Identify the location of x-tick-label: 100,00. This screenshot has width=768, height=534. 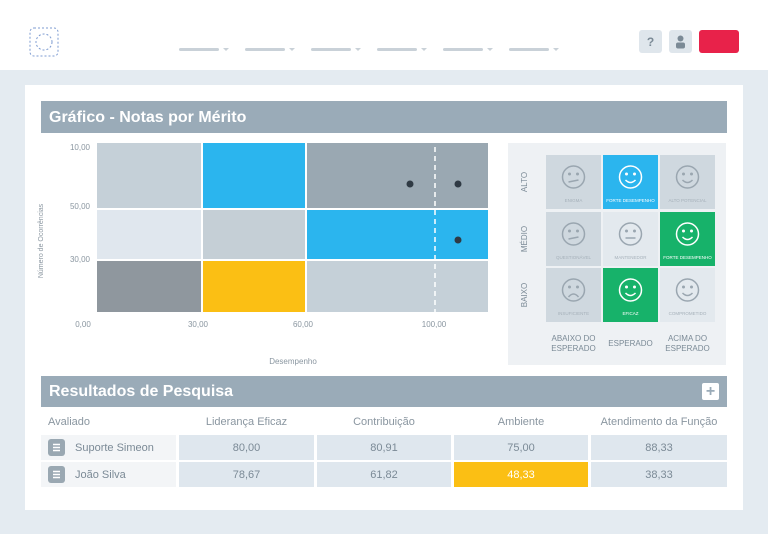
(434, 324).